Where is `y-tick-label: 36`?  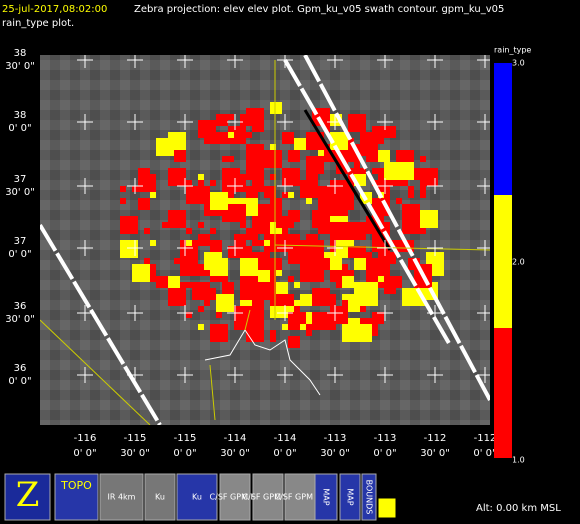 y-tick-label: 36 is located at coordinates (20, 306).